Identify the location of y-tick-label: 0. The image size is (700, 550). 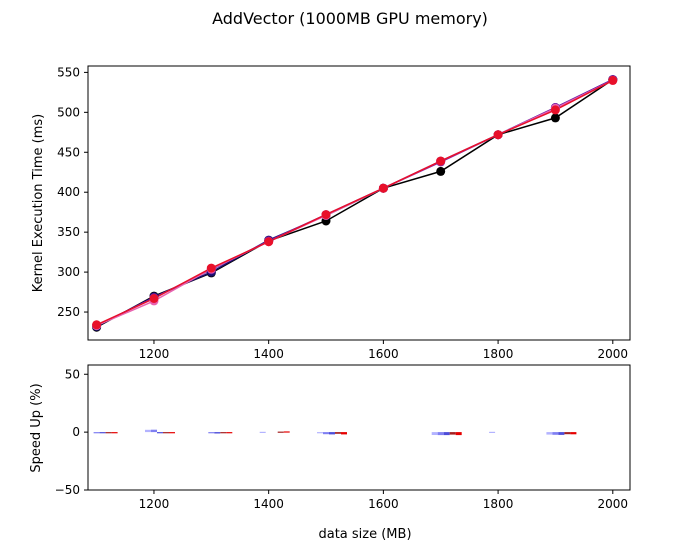
(76, 432).